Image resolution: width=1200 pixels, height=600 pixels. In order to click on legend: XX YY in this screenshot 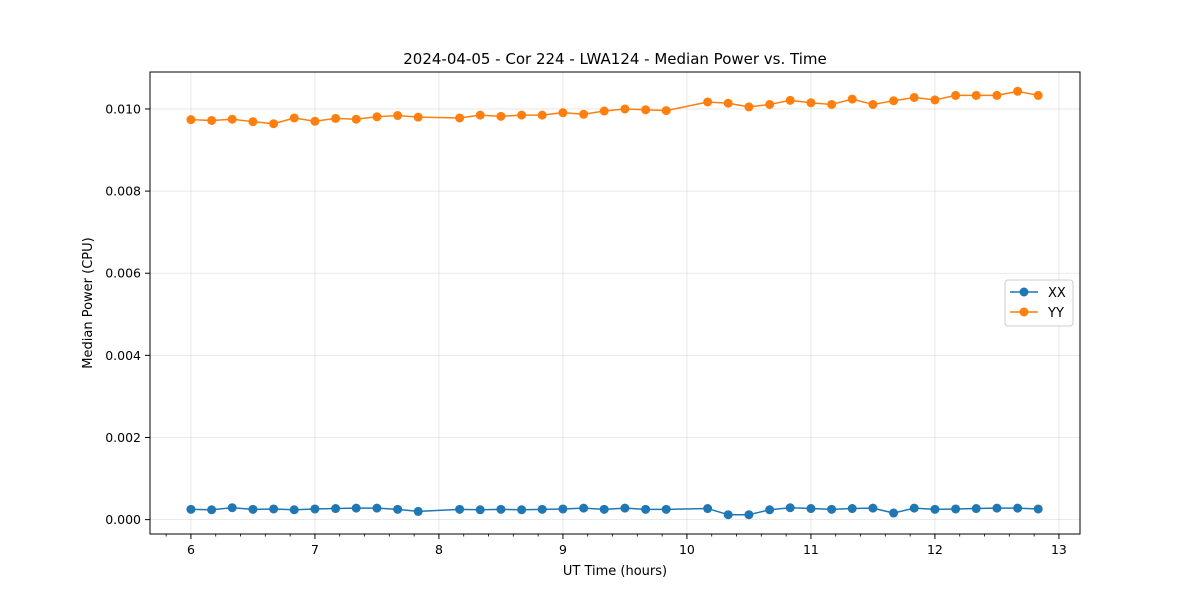, I will do `click(1039, 303)`.